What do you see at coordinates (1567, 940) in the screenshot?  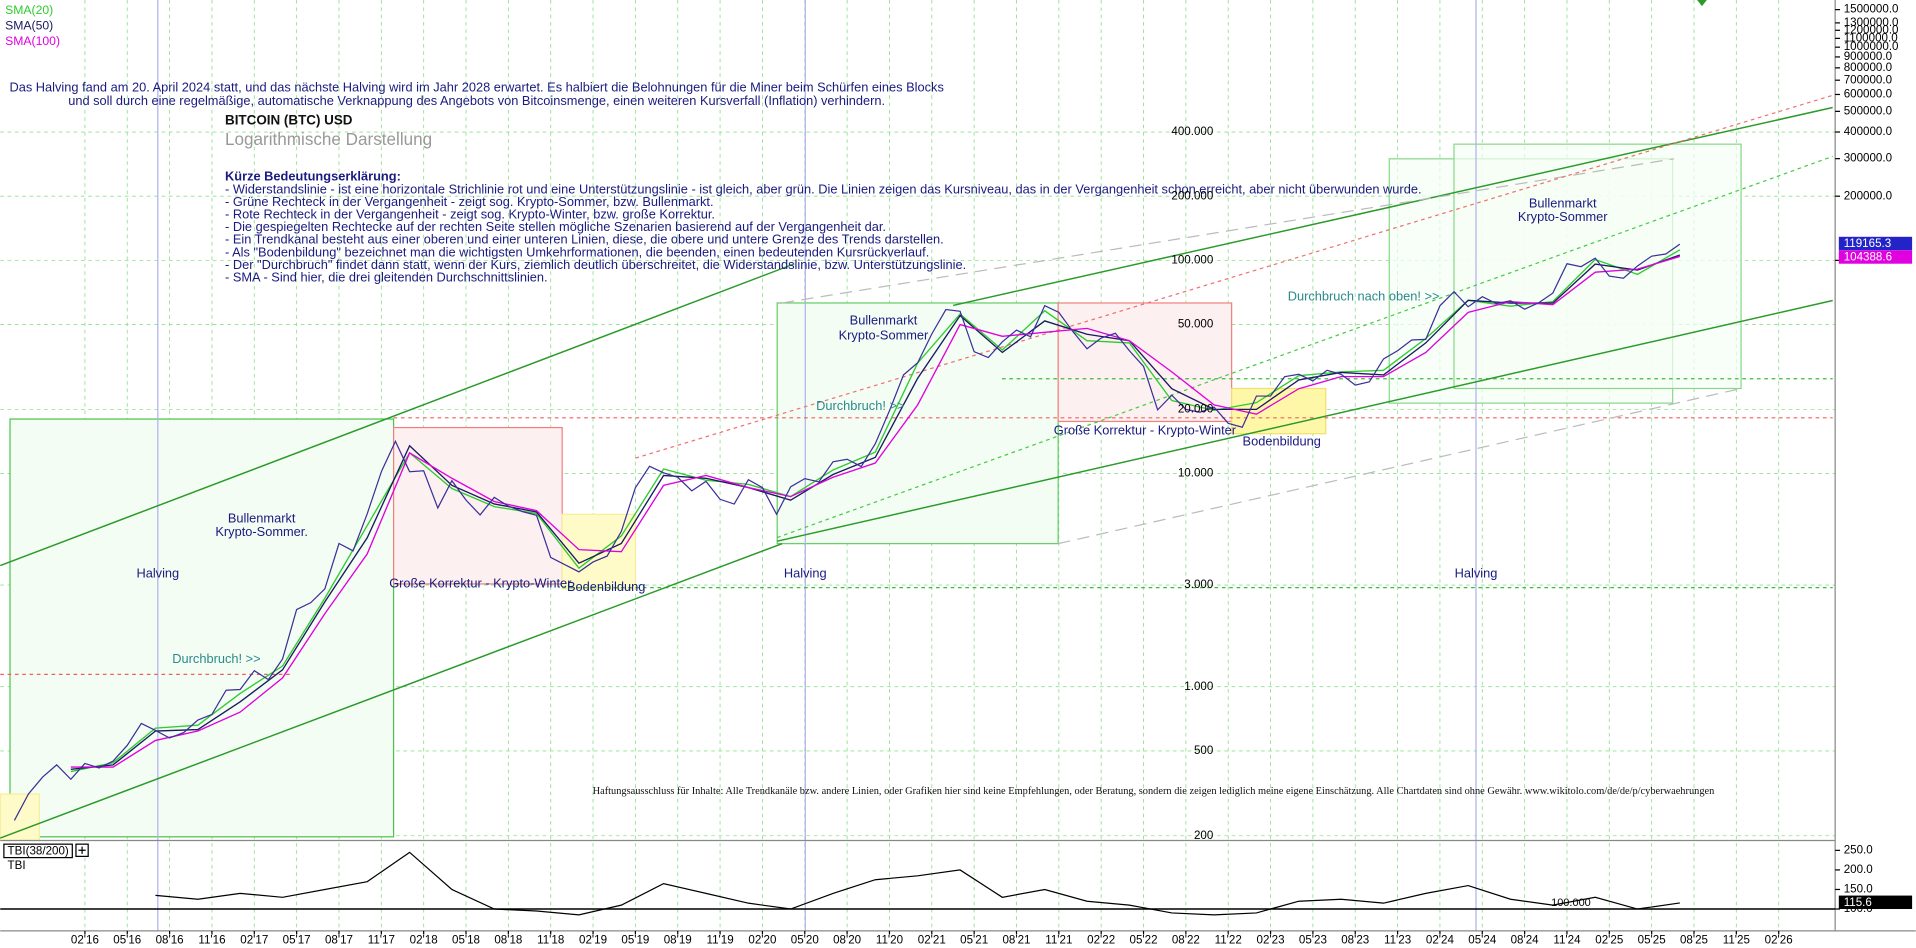 I see `x-tick-label: 11'24` at bounding box center [1567, 940].